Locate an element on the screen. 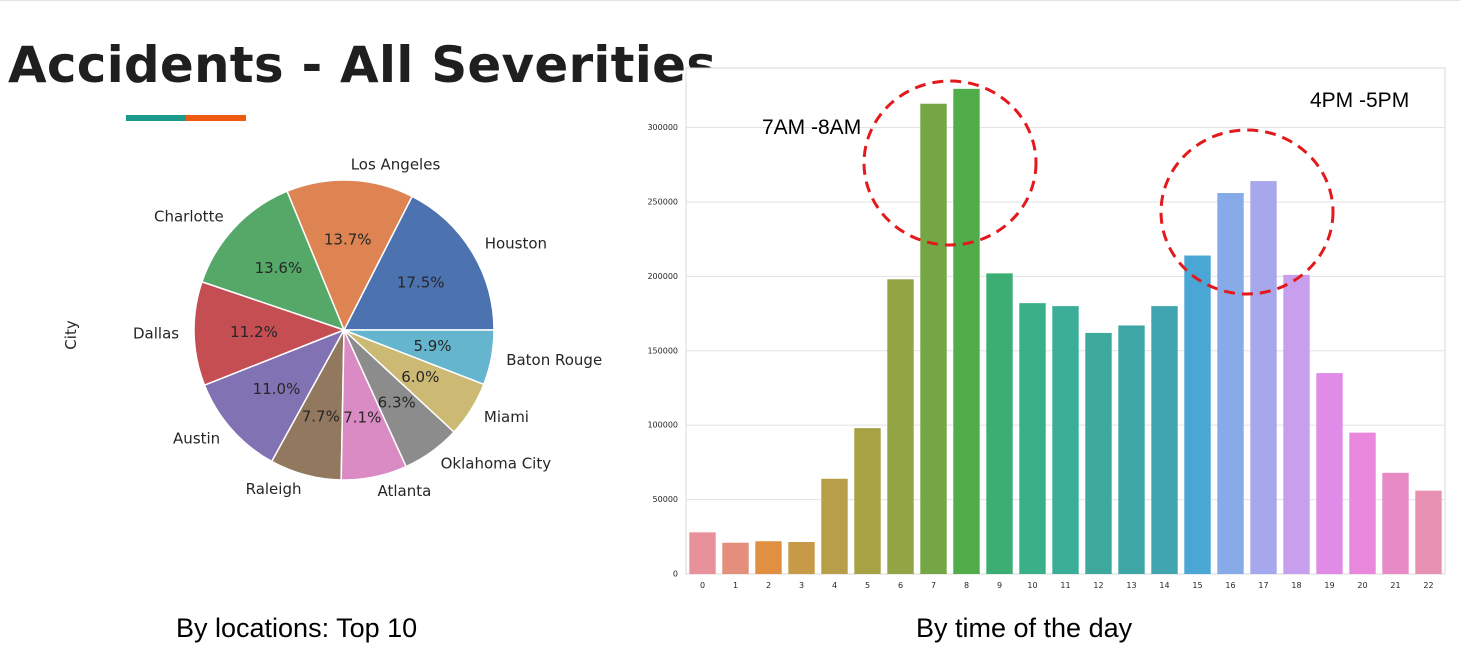 This screenshot has height=668, width=1460. x-tick-label: 3 is located at coordinates (801, 585).